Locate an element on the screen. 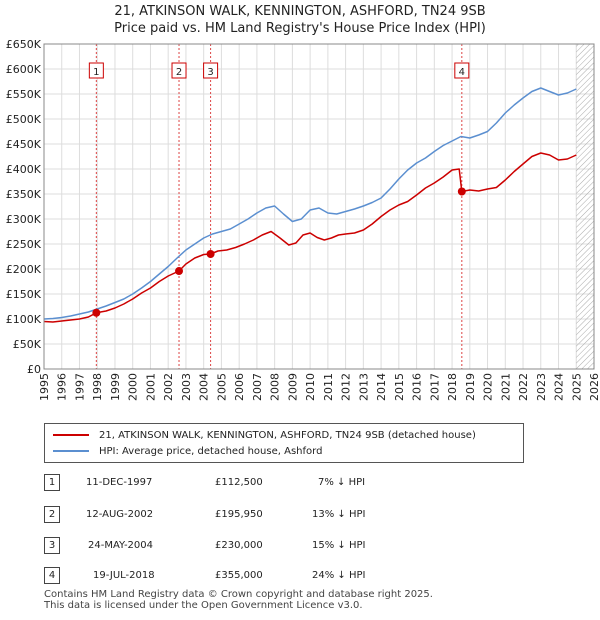 This screenshot has width=600, height=620. y-tick-label: £350K is located at coordinates (24, 194).